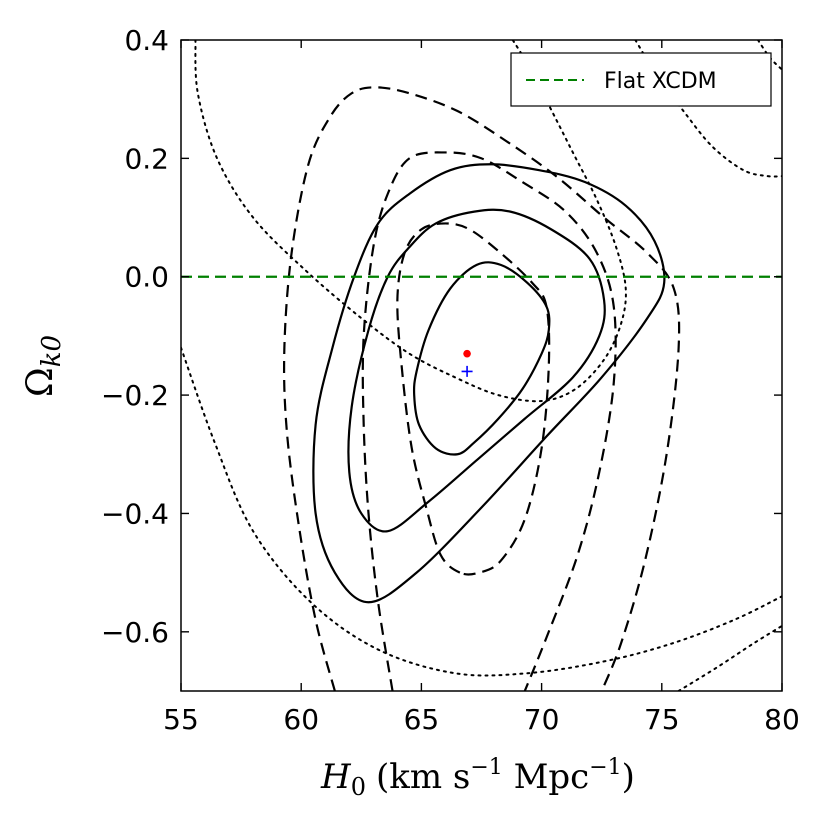 This screenshot has height=830, width=830. I want to click on y-axis-symbol-subscript: k0, so click(52, 351).